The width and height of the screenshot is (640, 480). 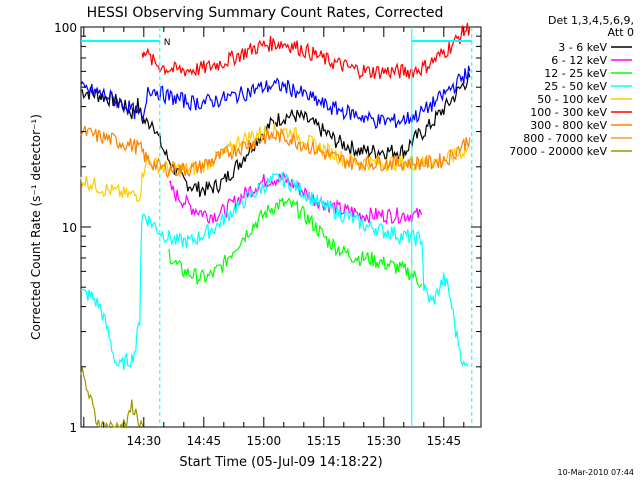 What do you see at coordinates (591, 20) in the screenshot?
I see `legend-header-0: Det 1,3,4,5,6,9,` at bounding box center [591, 20].